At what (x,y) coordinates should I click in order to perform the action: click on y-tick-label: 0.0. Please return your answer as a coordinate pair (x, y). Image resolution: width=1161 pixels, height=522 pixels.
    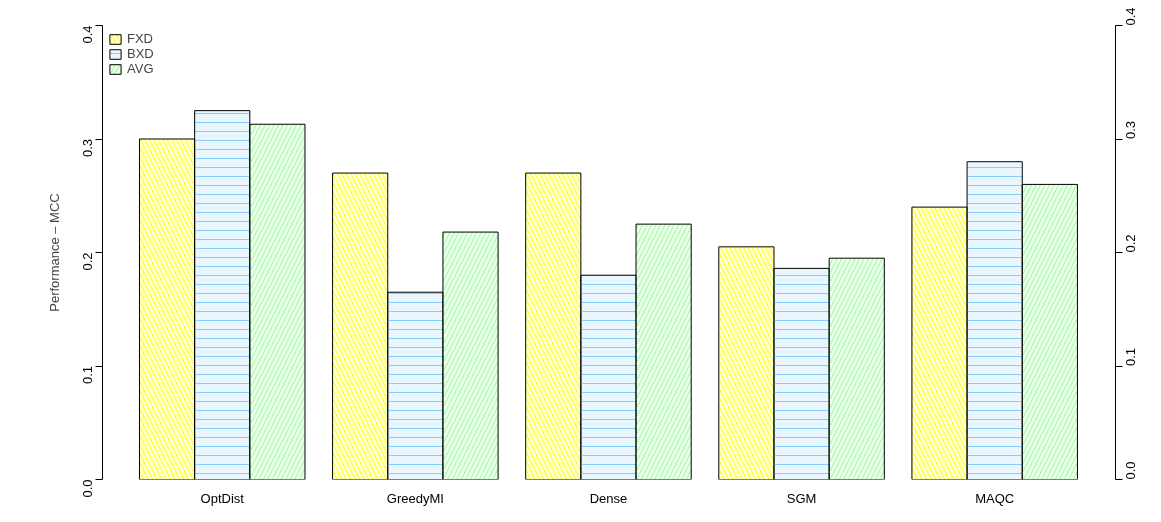
    Looking at the image, I should click on (87, 488).